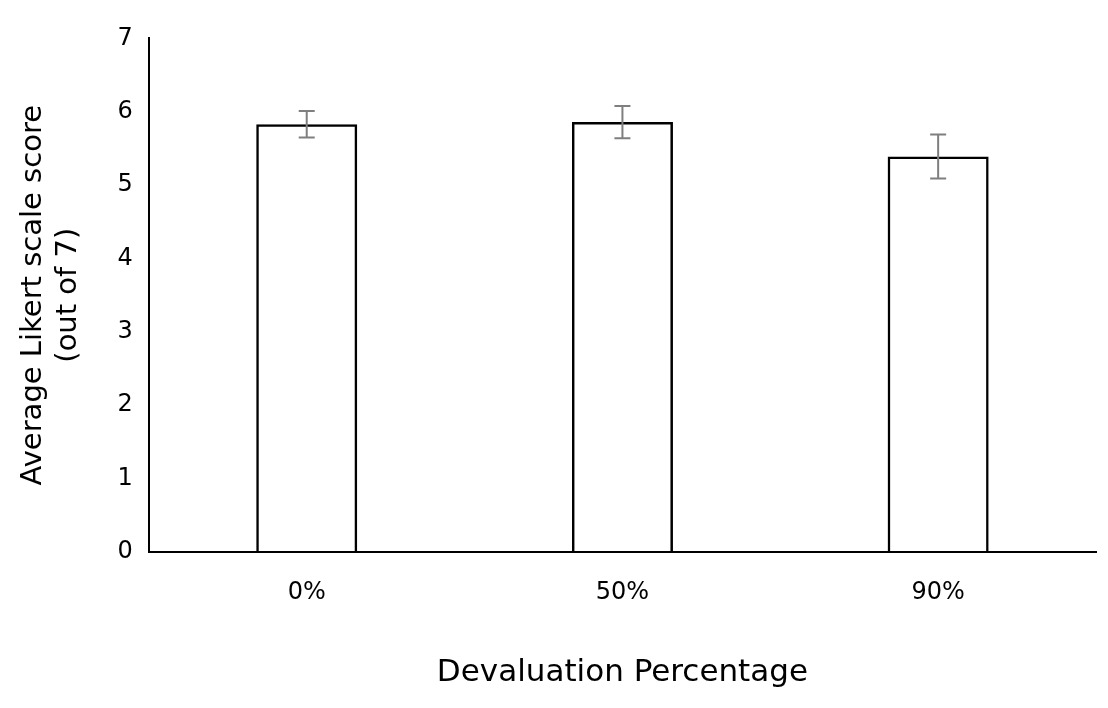 This screenshot has height=708, width=1108. Describe the element at coordinates (125, 183) in the screenshot. I see `y-tick-label: 5` at that location.